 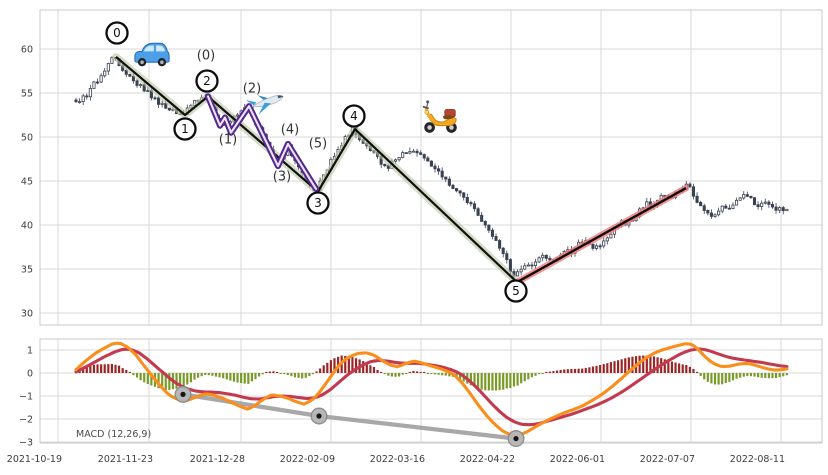 What do you see at coordinates (30, 351) in the screenshot?
I see `macd-tick-label: 1` at bounding box center [30, 351].